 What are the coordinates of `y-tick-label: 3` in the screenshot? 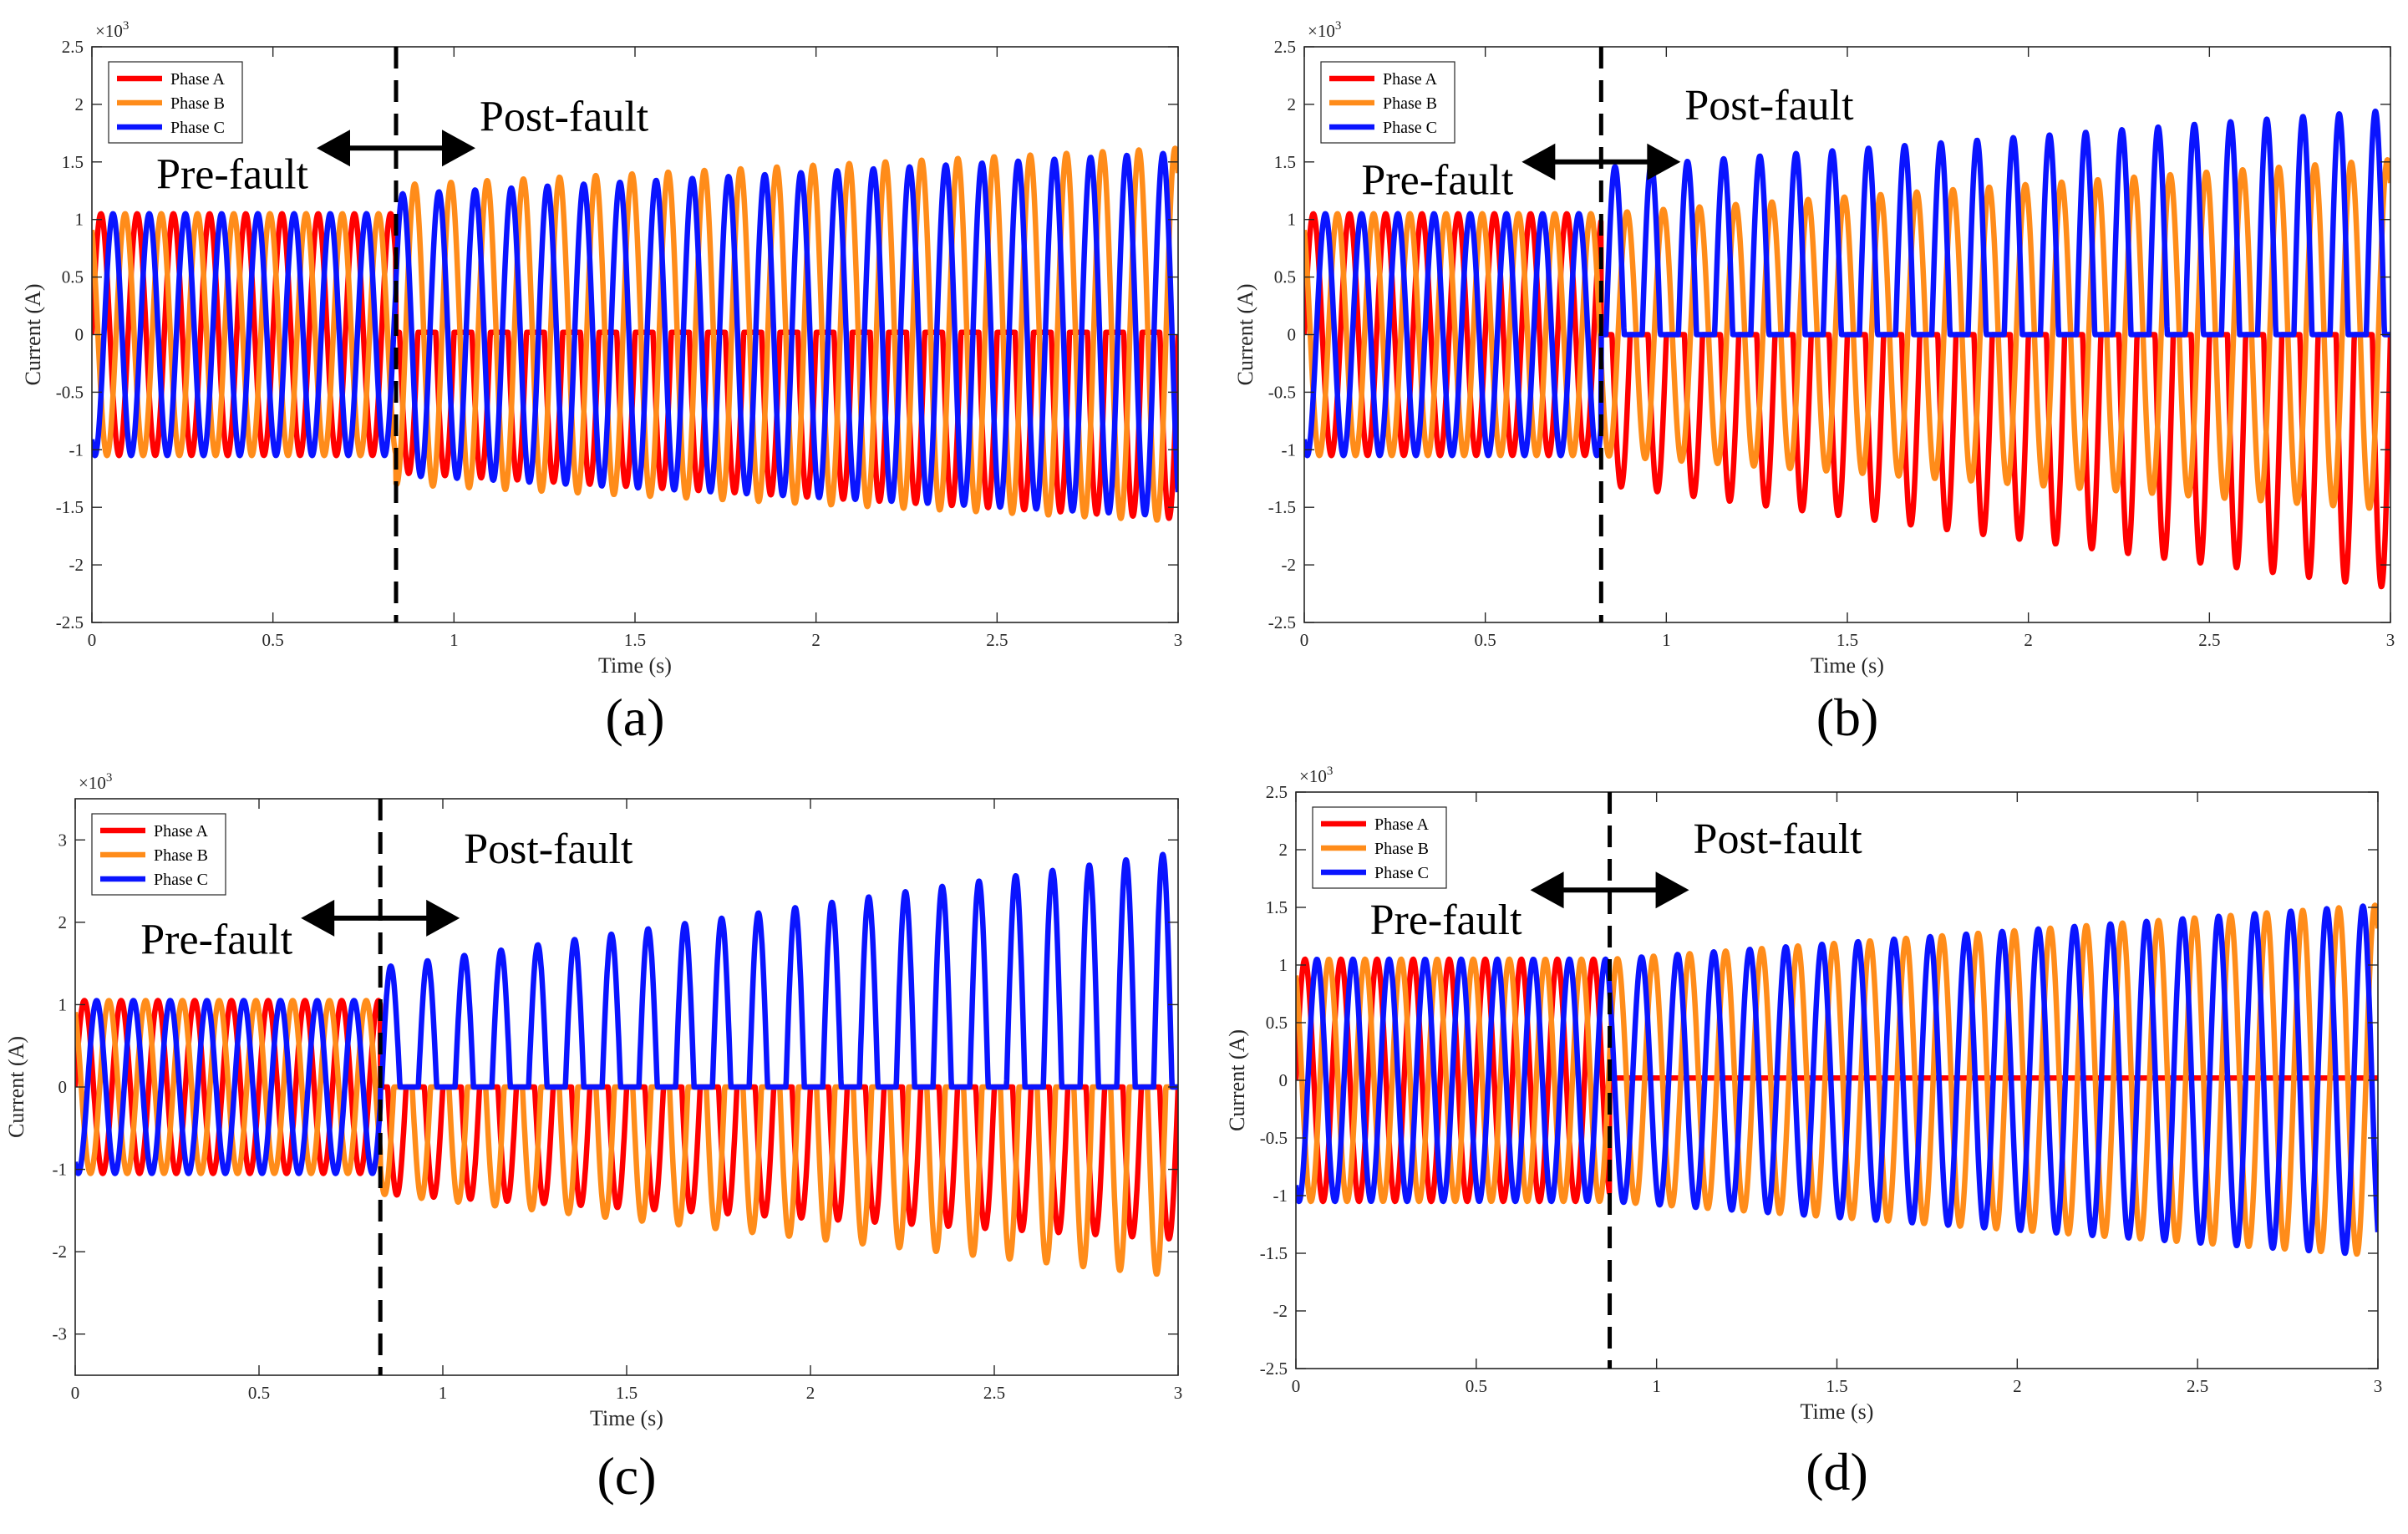 It's located at (63, 840).